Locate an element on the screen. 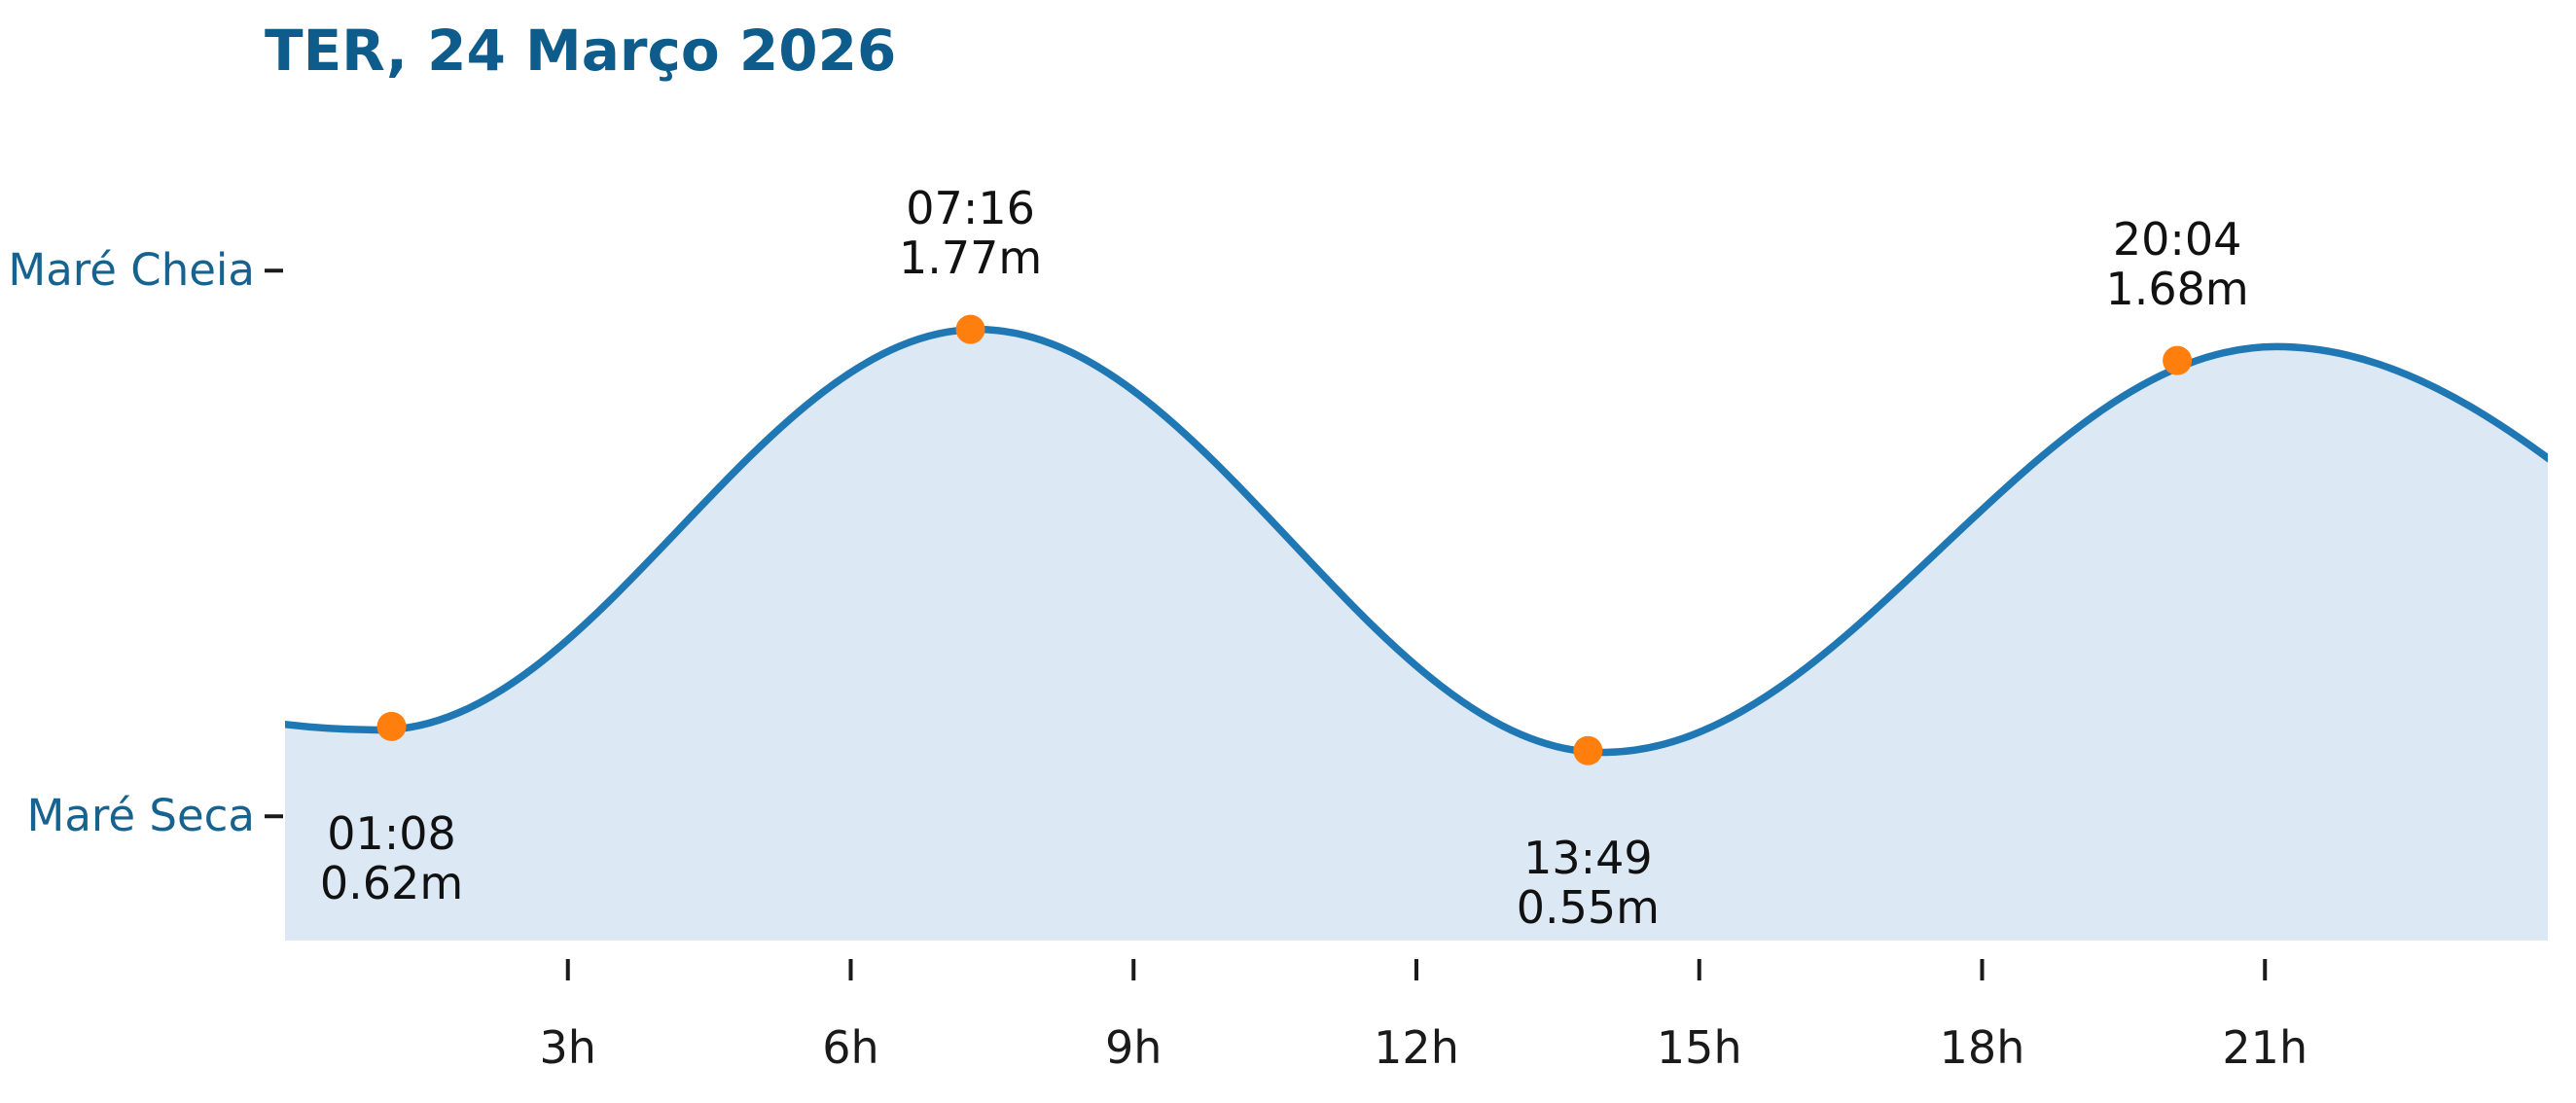  tide-event-time: 13:49 is located at coordinates (1588, 857).